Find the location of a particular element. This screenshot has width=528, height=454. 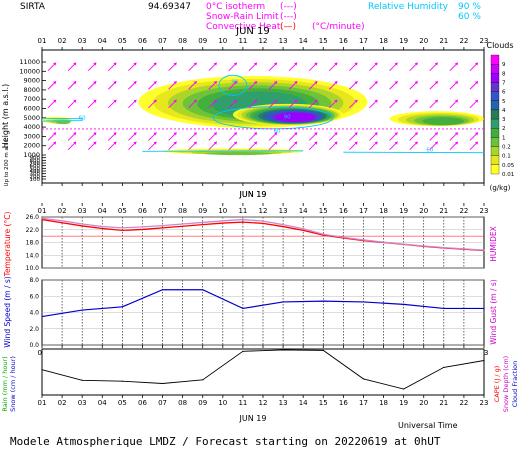

rain-hour-tick-label: 21 is located at coordinates (443, 403).